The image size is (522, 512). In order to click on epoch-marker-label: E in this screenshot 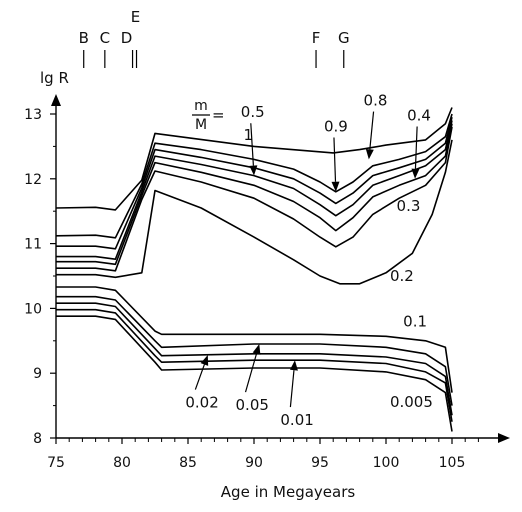, I will do `click(135, 17)`.